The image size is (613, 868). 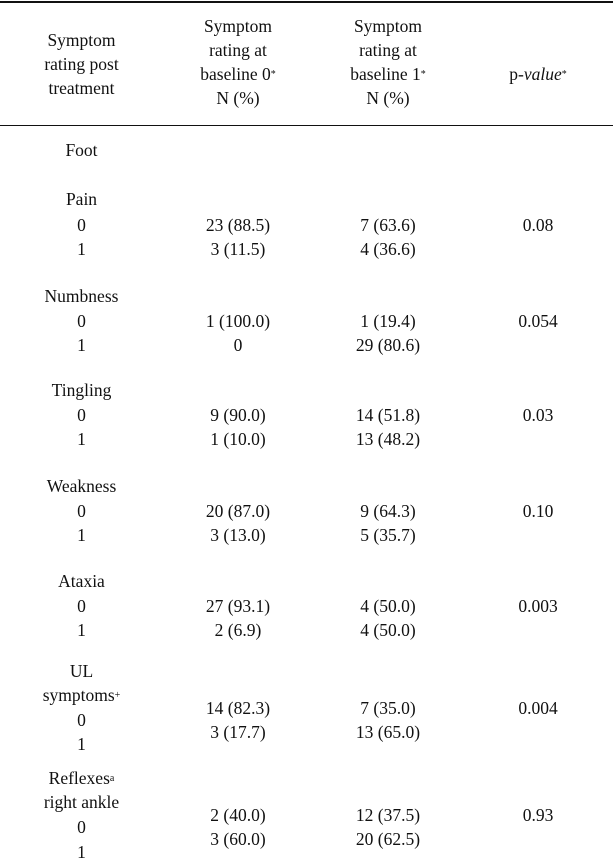 I want to click on p-value-cell: 0.10, so click(x=538, y=511).